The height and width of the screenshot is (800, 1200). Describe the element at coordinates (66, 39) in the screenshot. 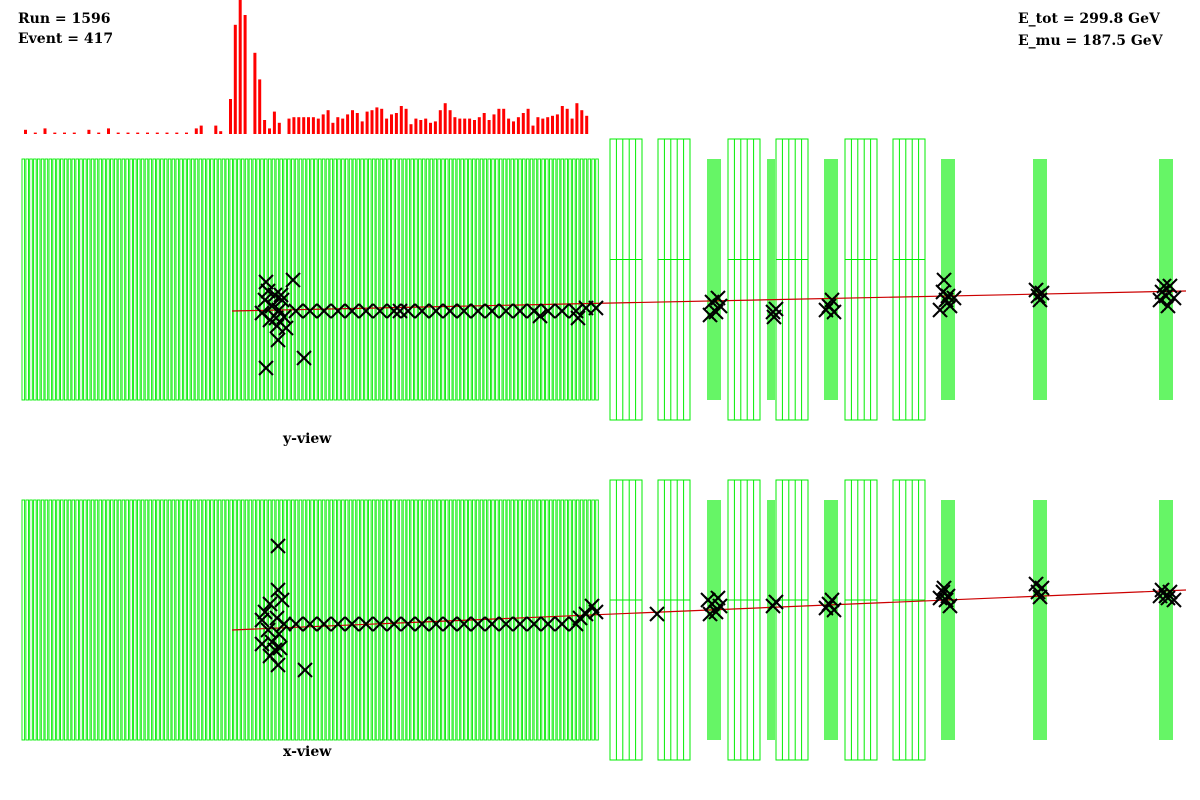

I see `event-number: Event = 417` at that location.